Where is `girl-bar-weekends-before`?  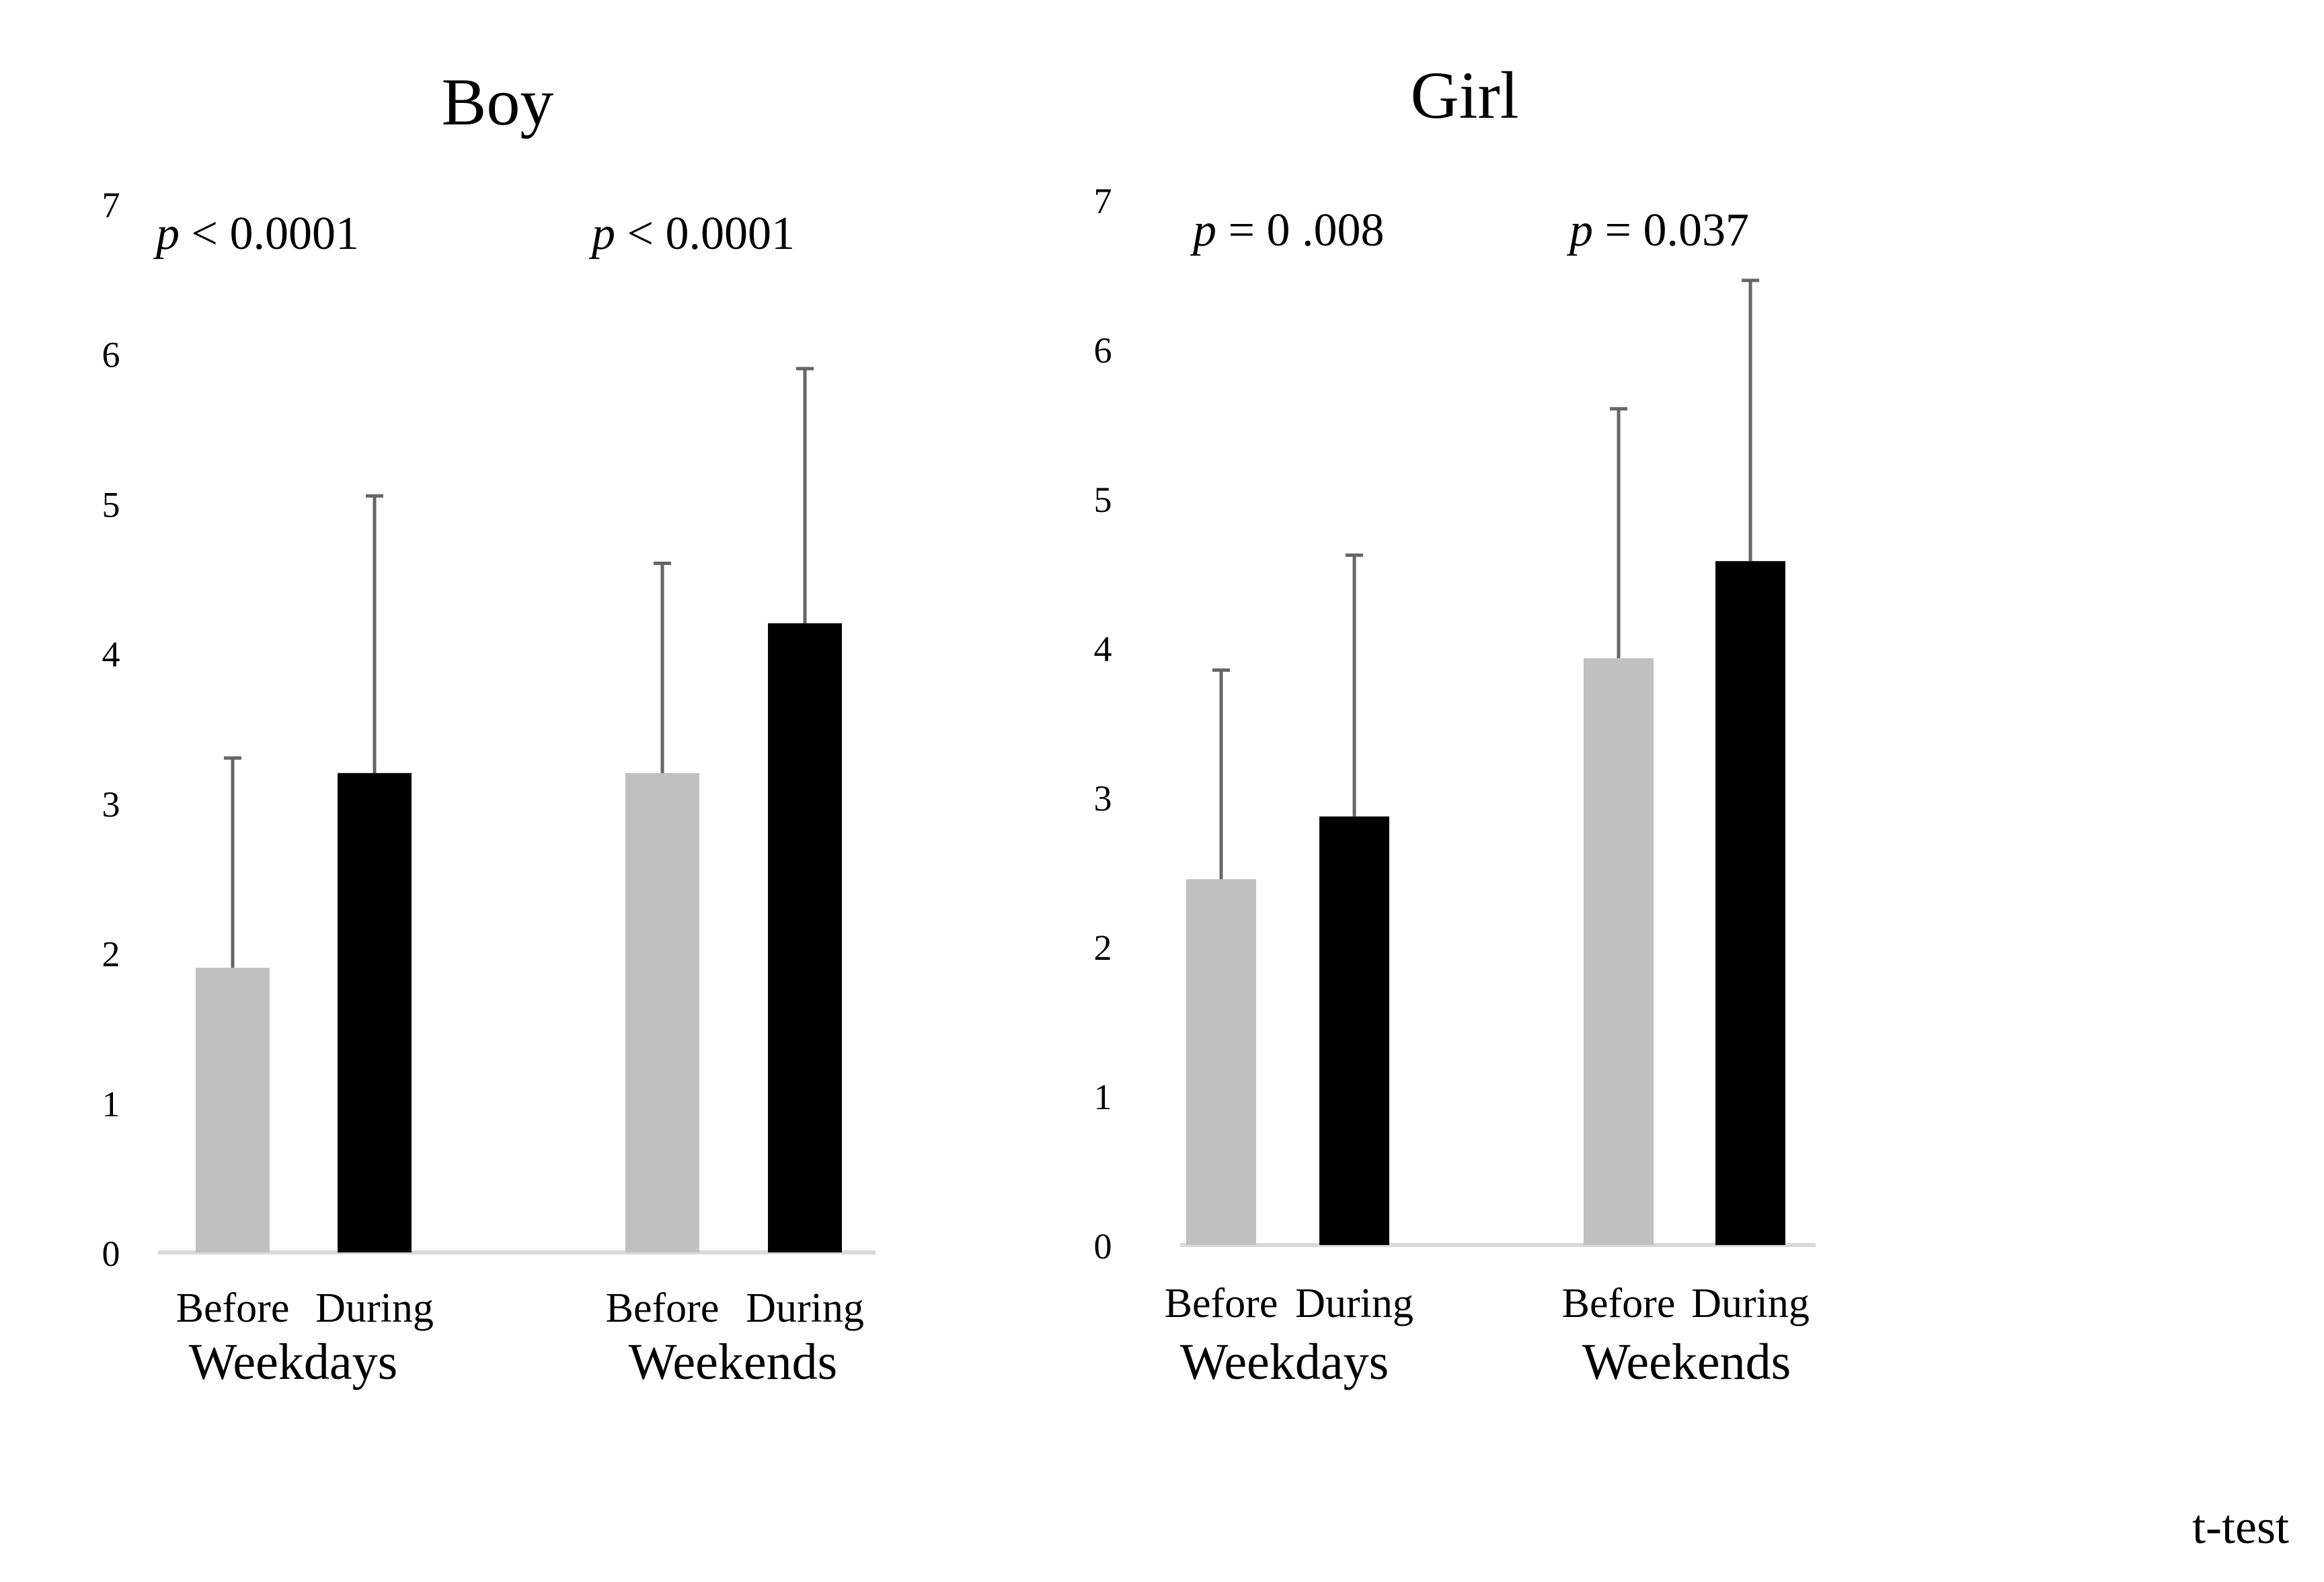
girl-bar-weekends-before is located at coordinates (1619, 952).